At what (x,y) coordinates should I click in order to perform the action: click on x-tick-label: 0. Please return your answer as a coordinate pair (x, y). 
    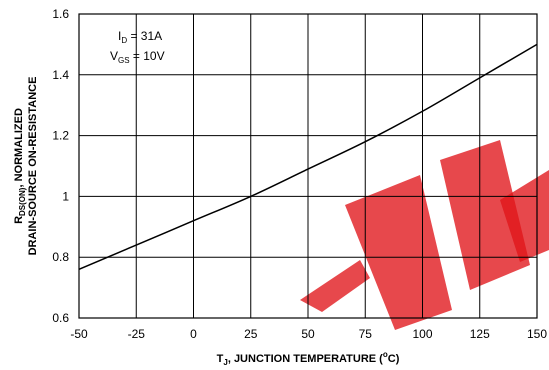
    Looking at the image, I should click on (193, 334).